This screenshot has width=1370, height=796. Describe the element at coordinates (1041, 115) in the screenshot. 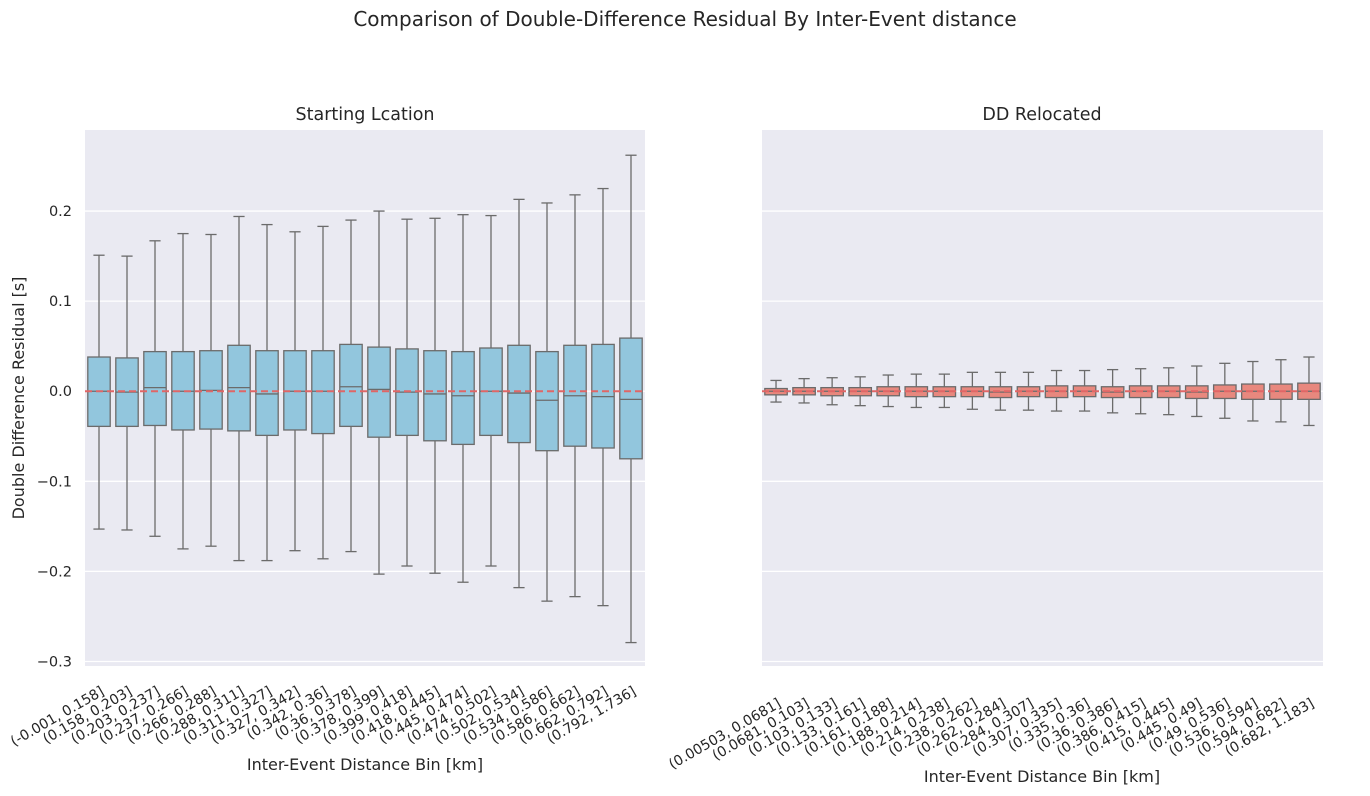

I see `panel-title: DD Relocated` at that location.